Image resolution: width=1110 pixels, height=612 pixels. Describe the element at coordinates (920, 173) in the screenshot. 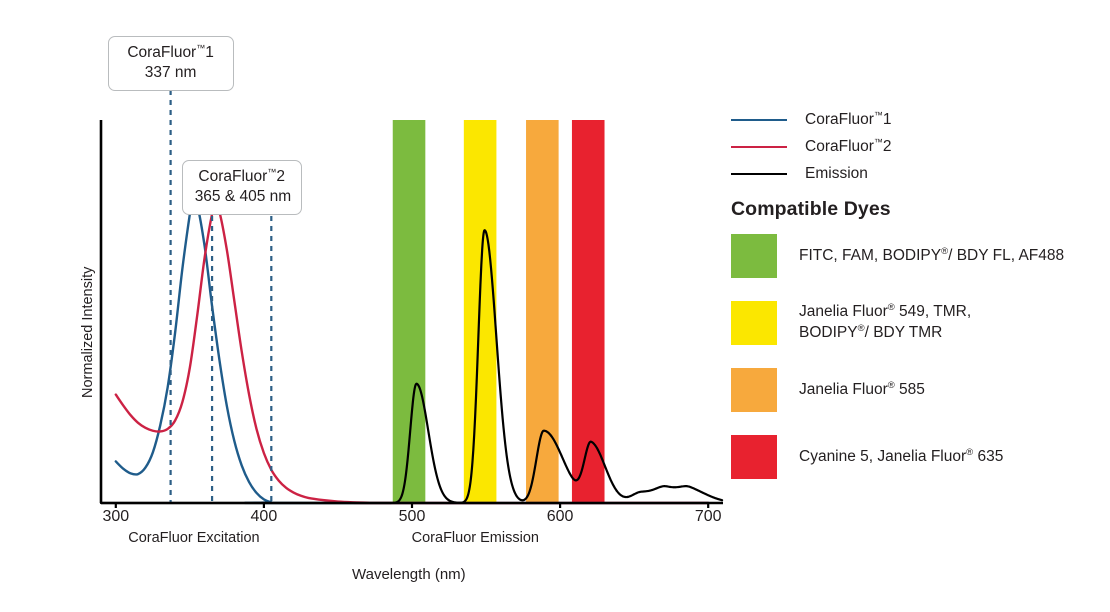

I see `legend-item-3: Emission` at that location.